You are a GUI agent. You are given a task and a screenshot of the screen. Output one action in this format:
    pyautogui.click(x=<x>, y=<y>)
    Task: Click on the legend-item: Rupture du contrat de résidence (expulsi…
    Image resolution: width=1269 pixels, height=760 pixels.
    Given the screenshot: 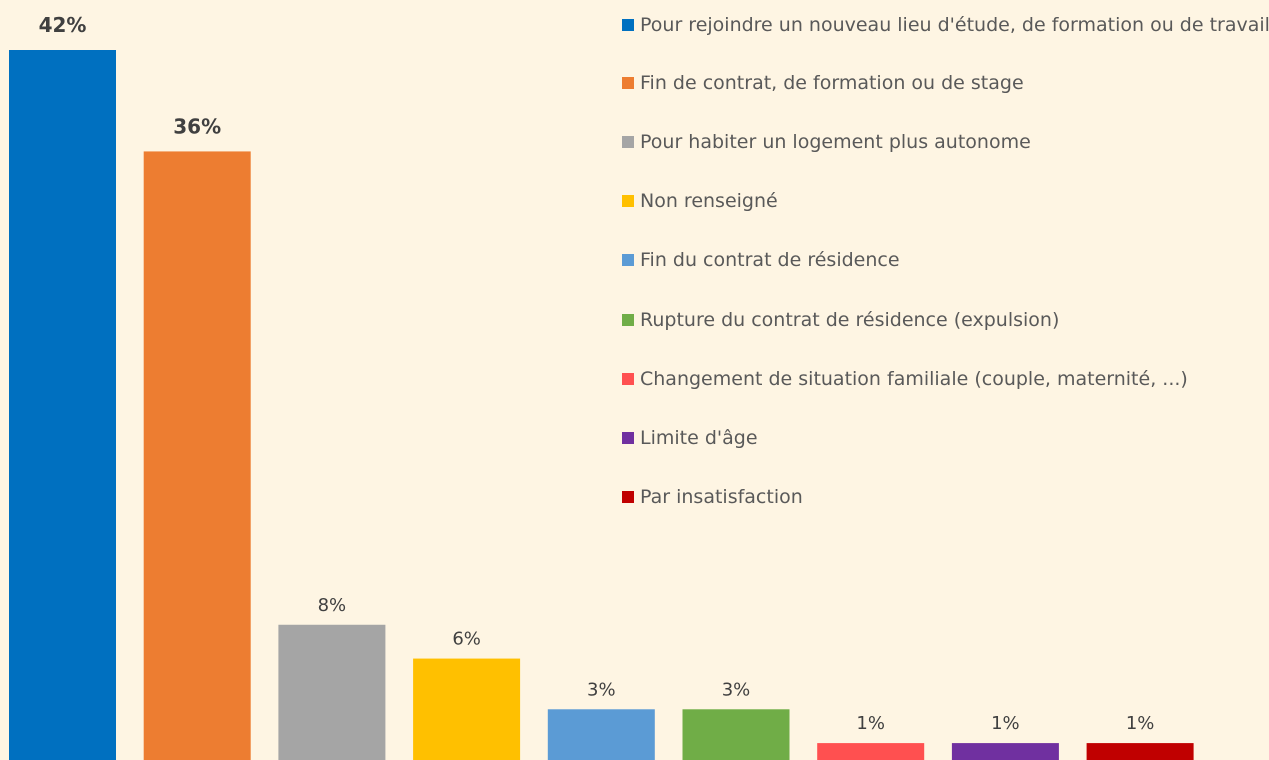 What is the action you would take?
    pyautogui.click(x=945, y=320)
    